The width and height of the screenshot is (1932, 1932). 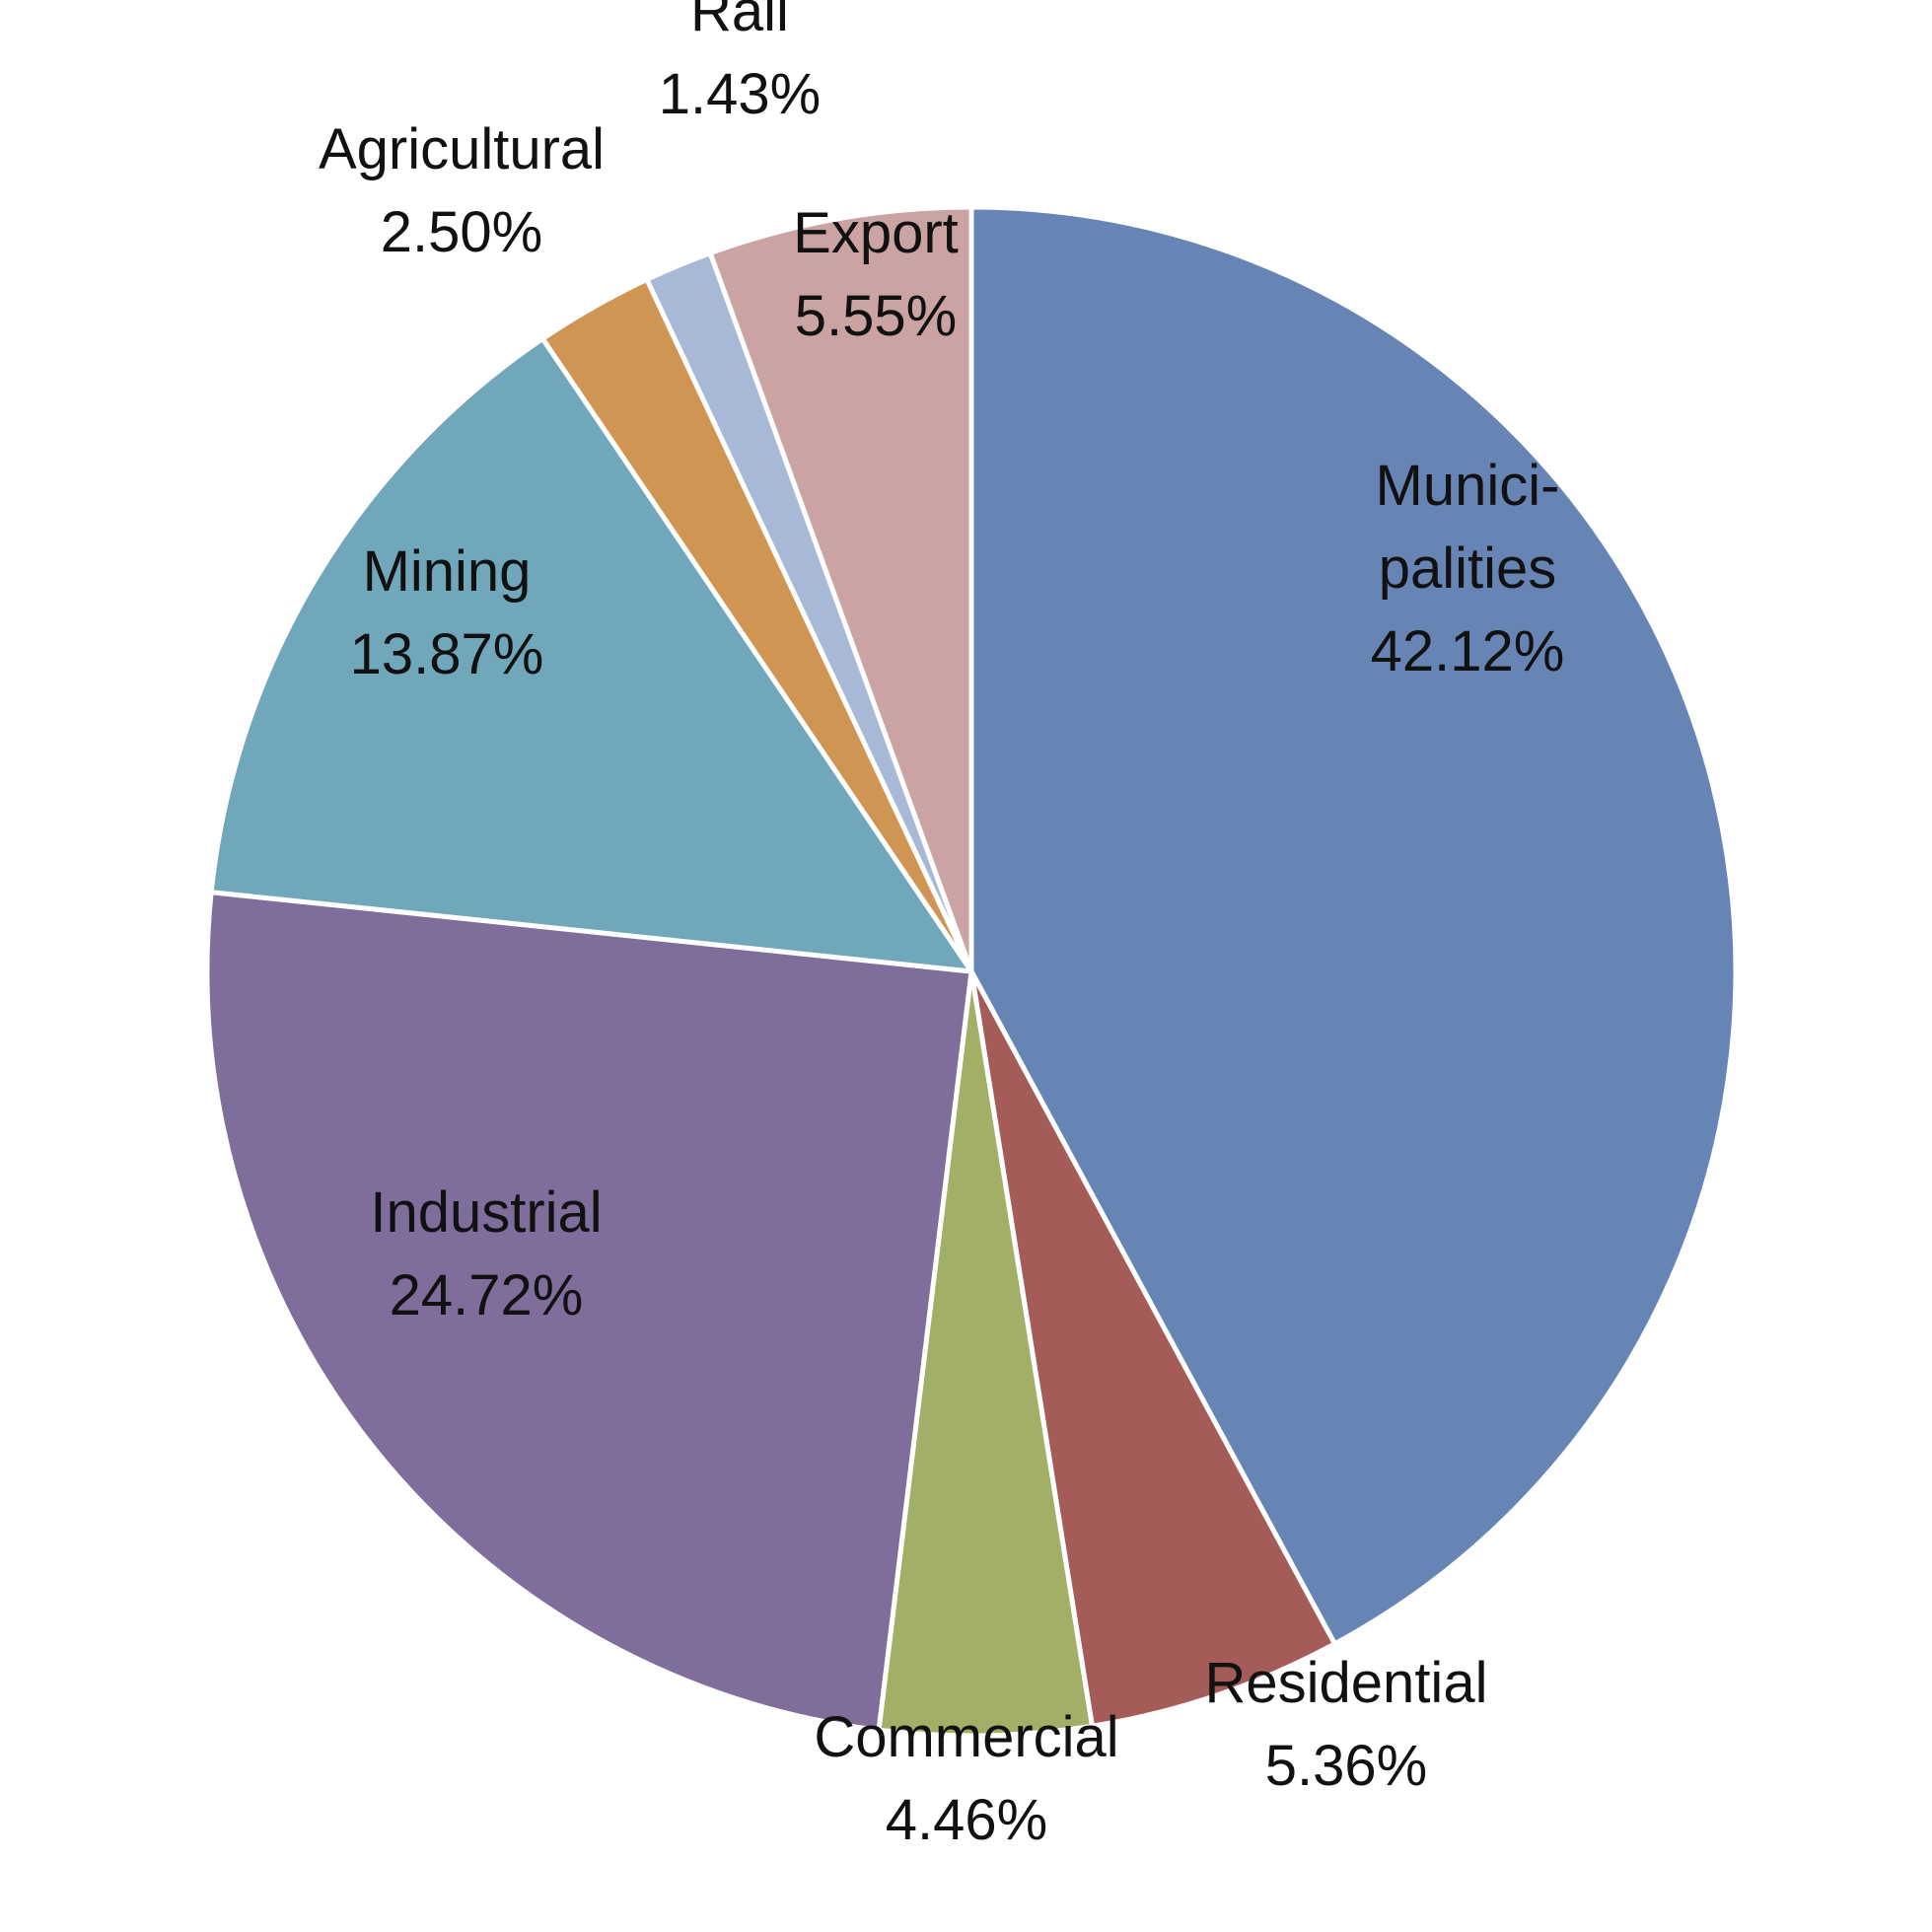 I want to click on slice-label-agricultural: Agricultural 2.50%, so click(x=462, y=191).